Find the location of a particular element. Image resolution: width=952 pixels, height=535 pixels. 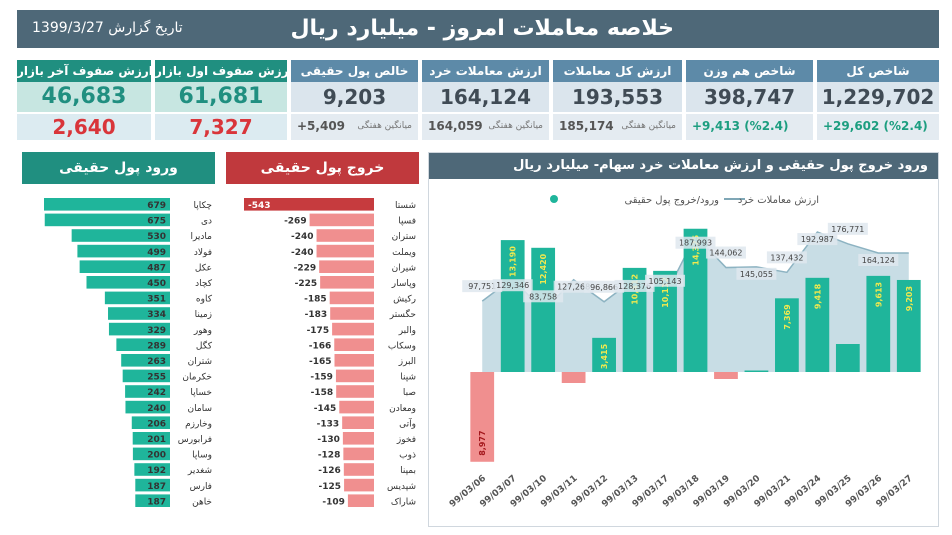

inflow-value-label: 201 is located at coordinates (156, 440).